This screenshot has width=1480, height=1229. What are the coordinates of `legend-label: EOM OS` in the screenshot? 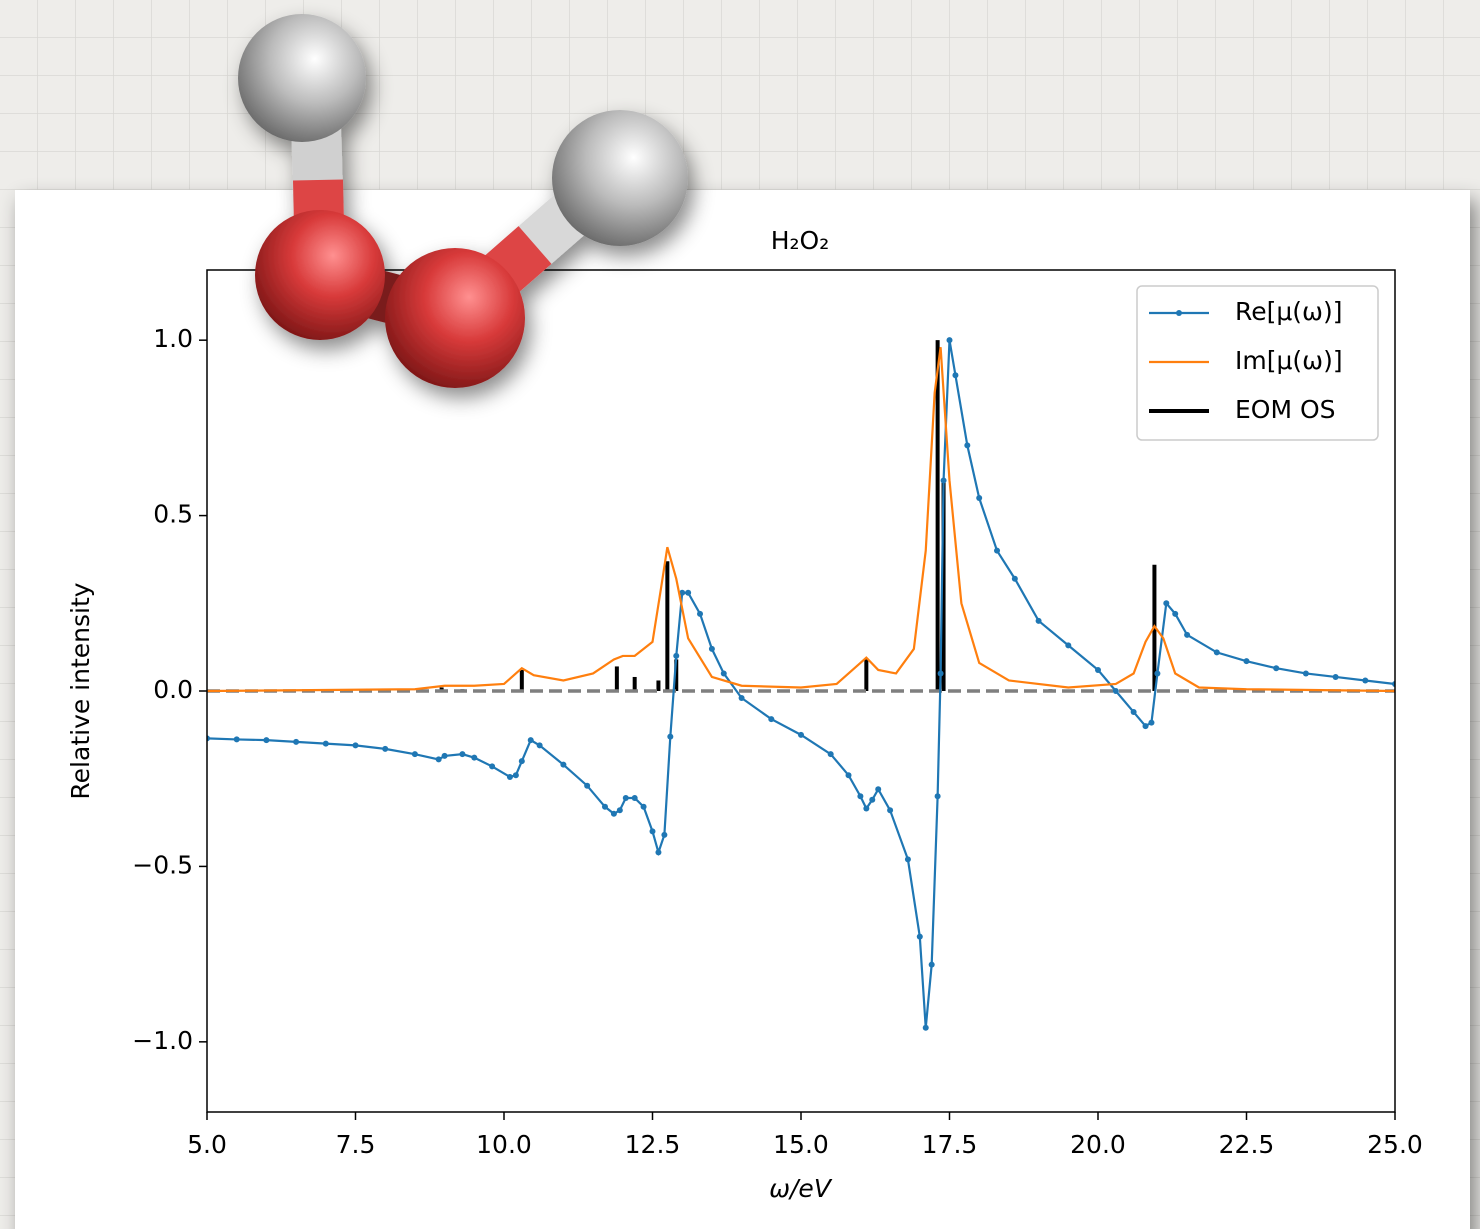 It's located at (1285, 409).